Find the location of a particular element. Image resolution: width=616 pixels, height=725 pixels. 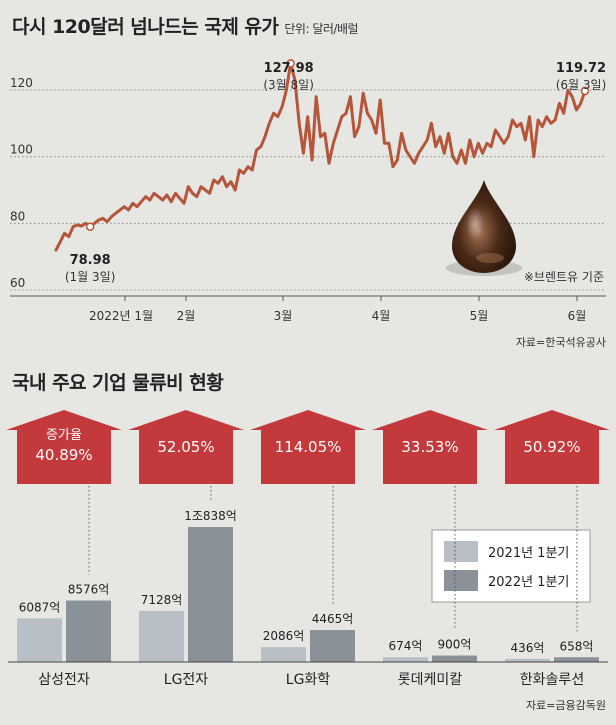

growth-value: 114.05% is located at coordinates (308, 447).